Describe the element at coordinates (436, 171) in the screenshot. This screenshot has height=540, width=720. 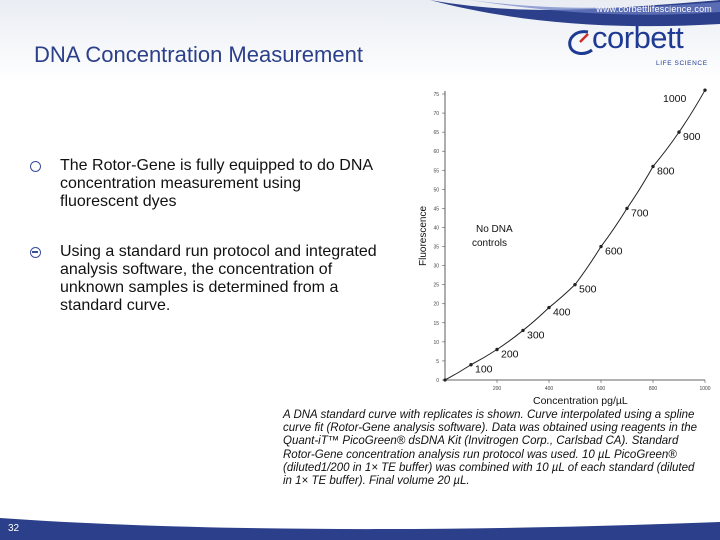
I see `y-tick-label: 55` at that location.